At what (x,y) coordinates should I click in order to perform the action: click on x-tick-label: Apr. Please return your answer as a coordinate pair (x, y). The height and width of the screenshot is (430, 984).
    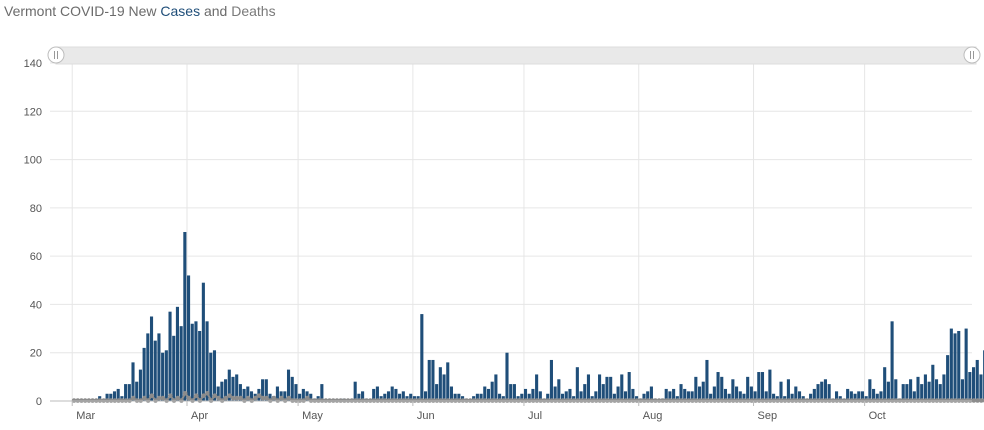
    Looking at the image, I should click on (199, 416).